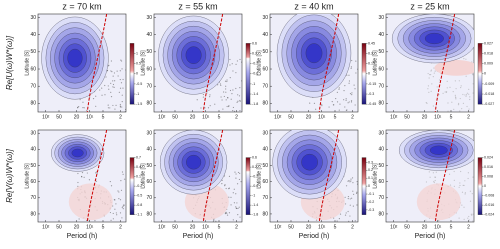 Image resolution: width=500 pixels, height=249 pixels. Describe the element at coordinates (255, 186) in the screenshot. I see `cbar-tick-label: -0.6` at that location.